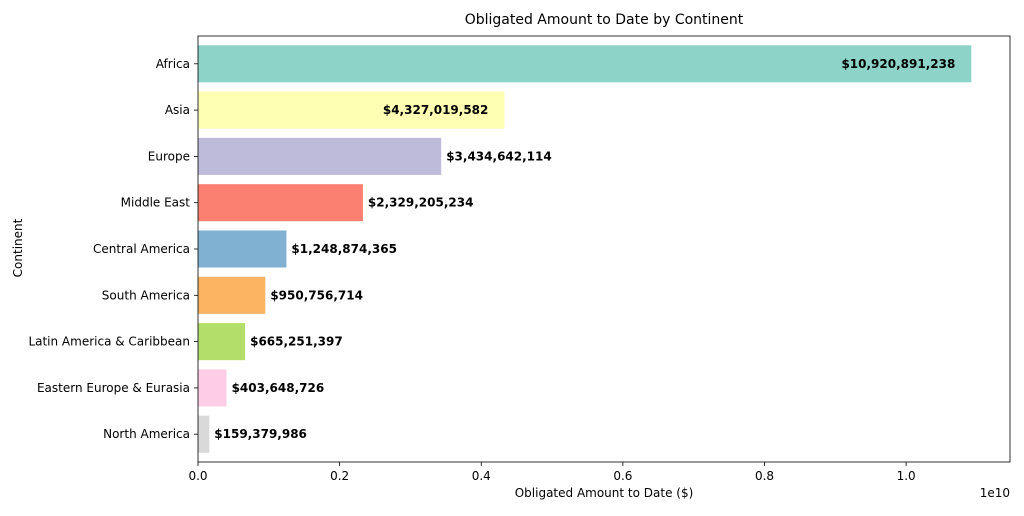 The height and width of the screenshot is (516, 1024). Describe the element at coordinates (622, 476) in the screenshot. I see `x-tick-label: 0.6` at that location.